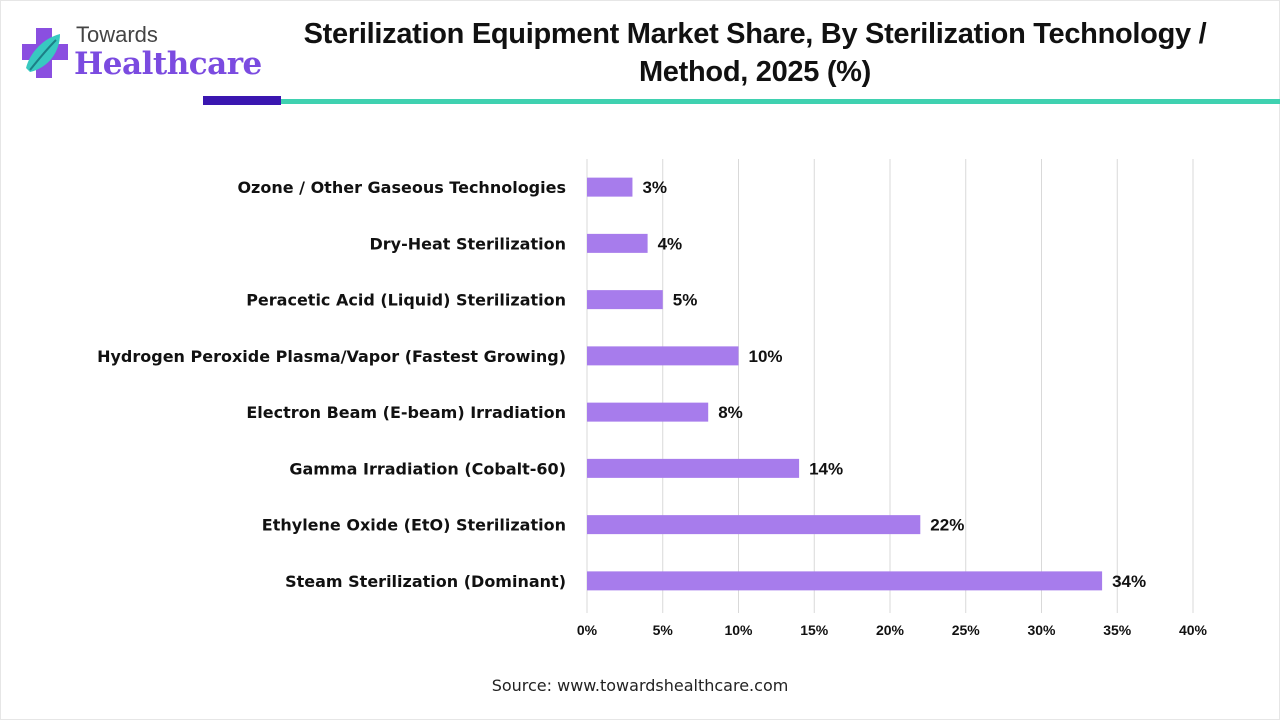 This screenshot has height=720, width=1280. Describe the element at coordinates (406, 300) in the screenshot. I see `category-label: Peracetic Acid (Liquid) Sterilization` at that location.